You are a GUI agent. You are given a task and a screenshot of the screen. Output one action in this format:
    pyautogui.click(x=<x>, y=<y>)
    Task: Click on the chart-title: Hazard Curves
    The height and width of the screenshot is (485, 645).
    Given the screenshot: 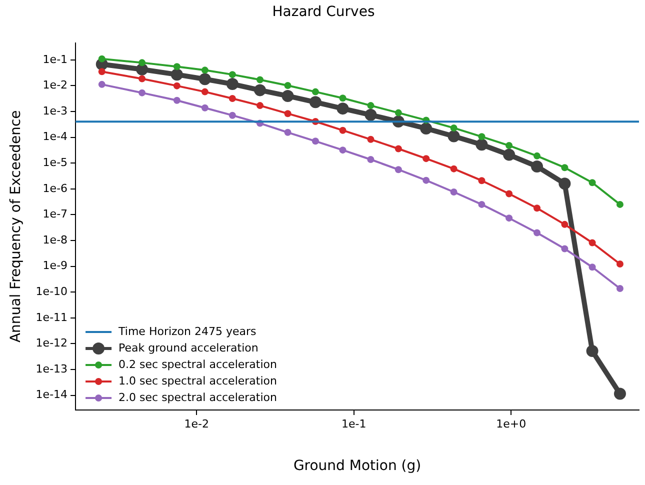 What is the action you would take?
    pyautogui.click(x=323, y=12)
    